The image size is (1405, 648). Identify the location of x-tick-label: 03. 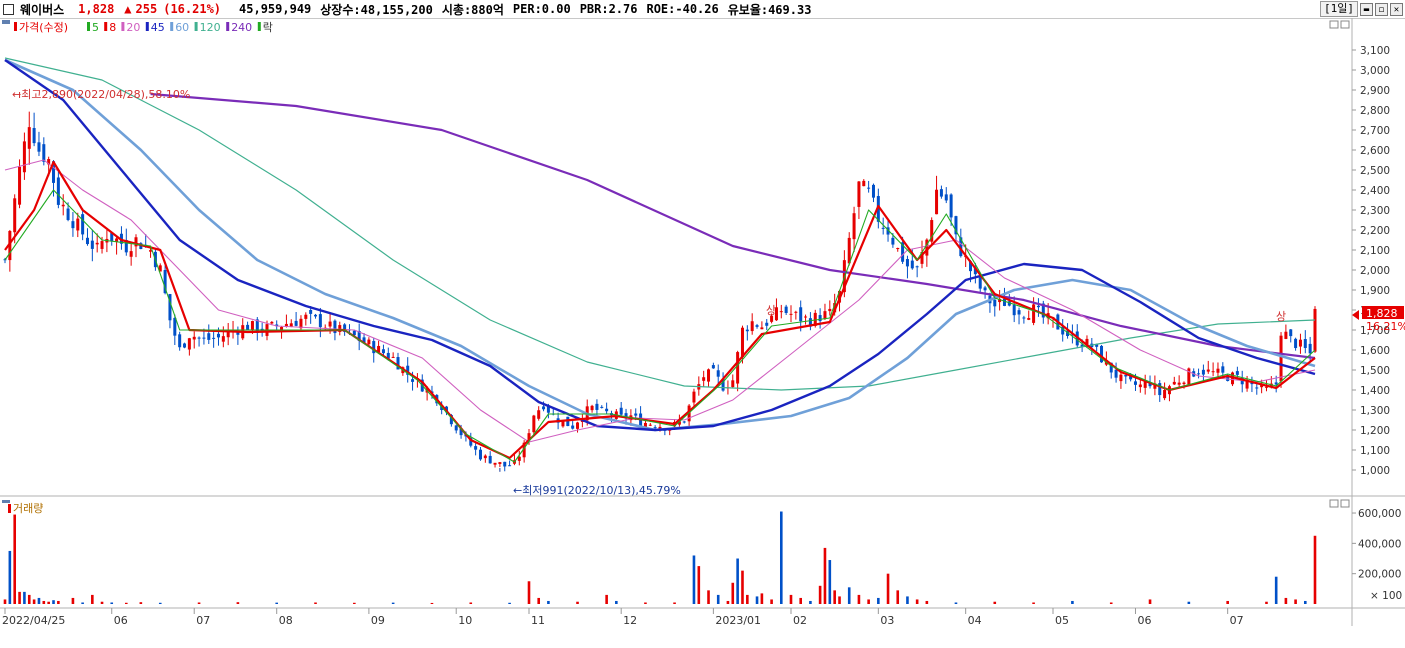
(887, 620).